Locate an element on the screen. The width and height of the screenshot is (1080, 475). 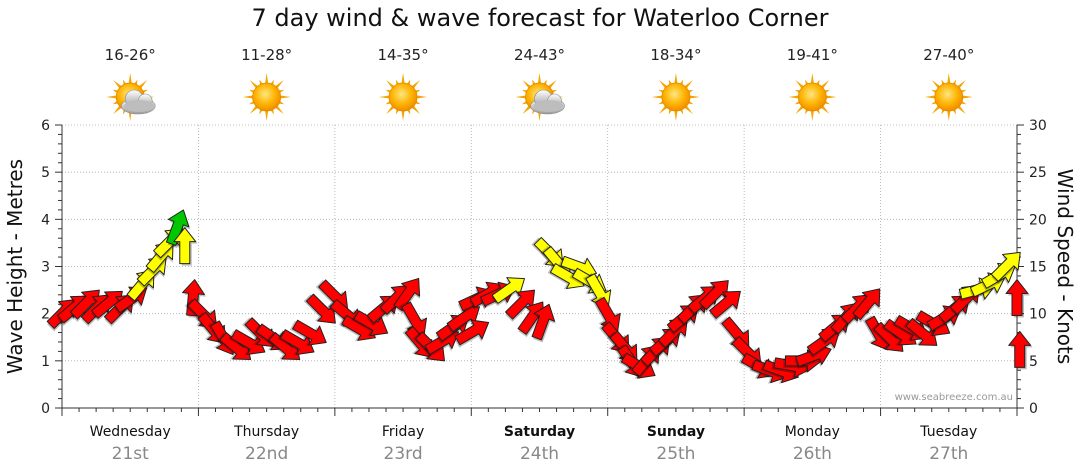
day-date-label: 21st is located at coordinates (130, 454).